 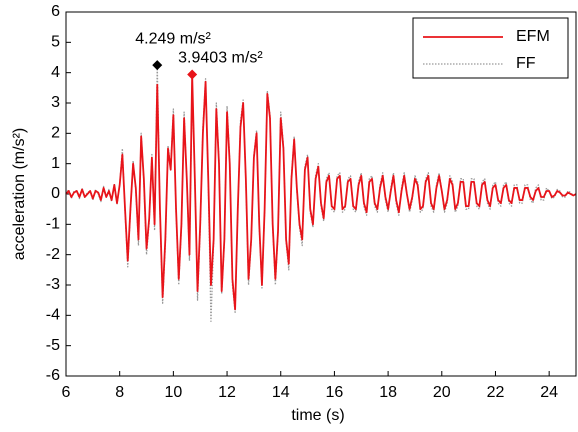 I want to click on legend-label: EFM, so click(x=533, y=36).